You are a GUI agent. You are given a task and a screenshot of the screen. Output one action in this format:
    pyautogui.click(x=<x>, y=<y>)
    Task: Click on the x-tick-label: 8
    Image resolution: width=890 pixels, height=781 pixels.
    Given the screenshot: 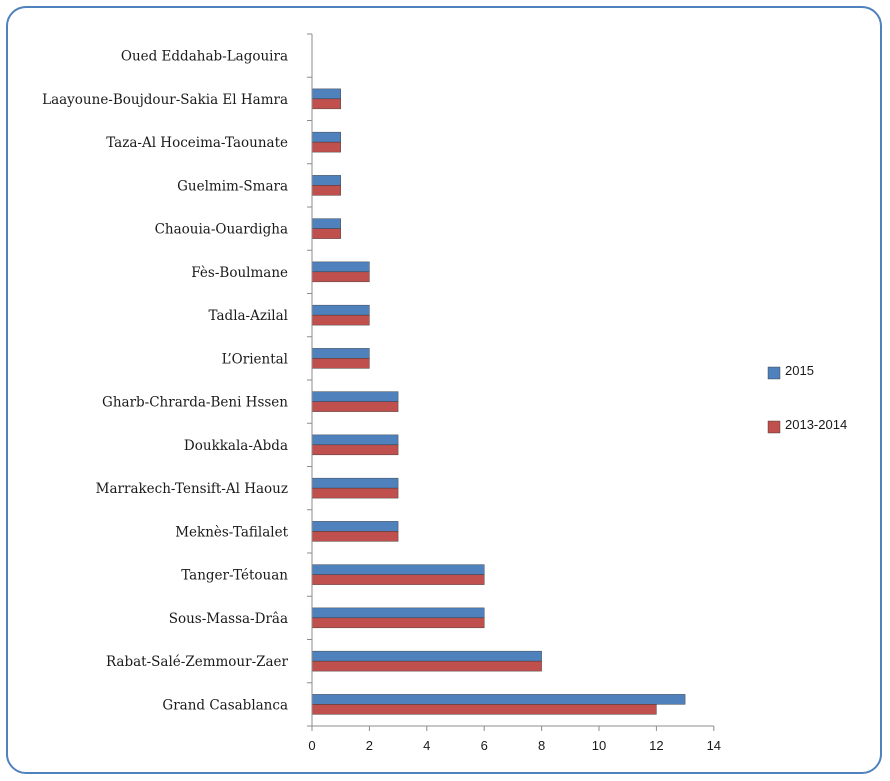 What is the action you would take?
    pyautogui.click(x=541, y=745)
    